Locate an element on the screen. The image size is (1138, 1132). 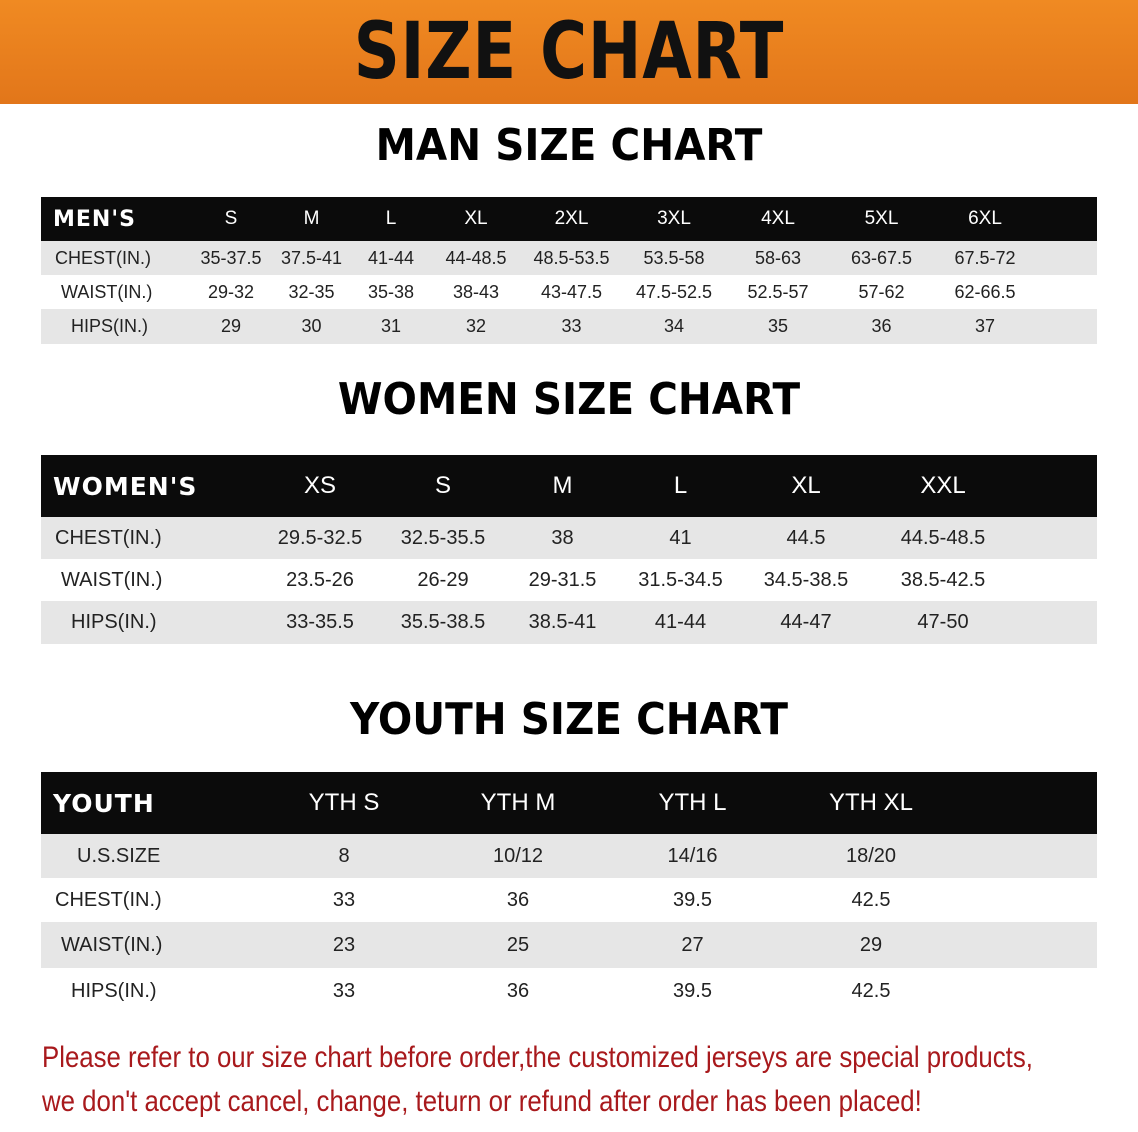
size-header: XS is located at coordinates (320, 486).